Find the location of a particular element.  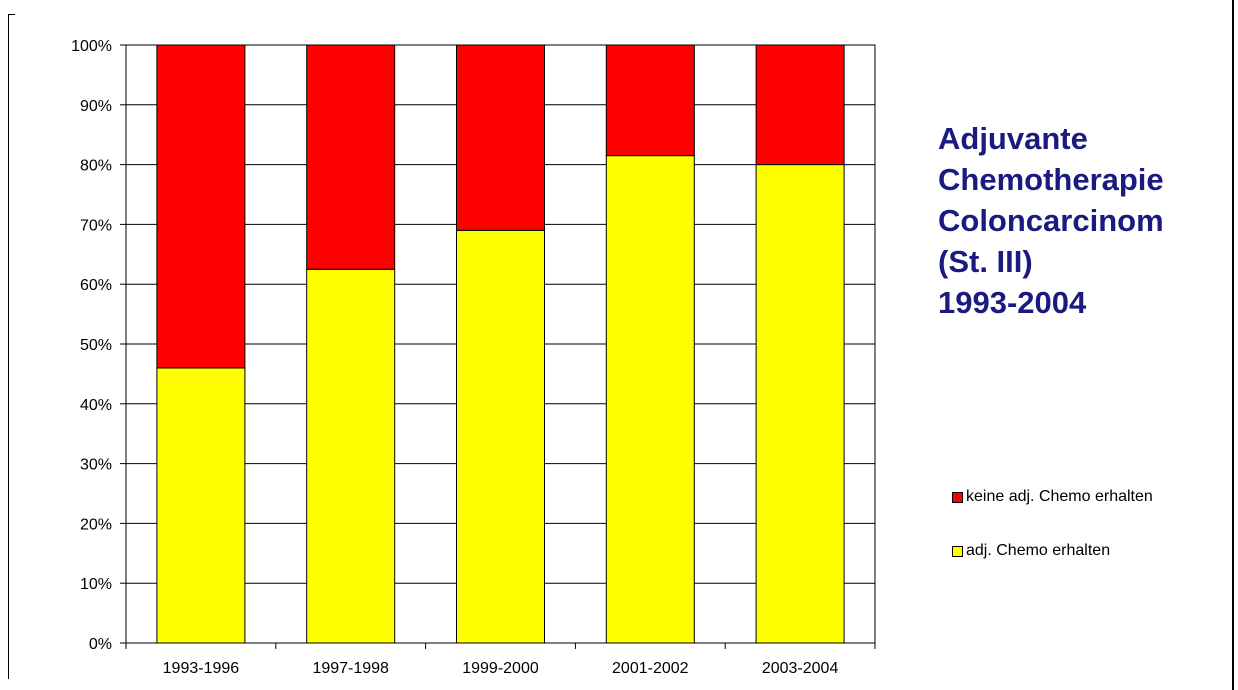

y-tick-label: 60% is located at coordinates (96, 285).